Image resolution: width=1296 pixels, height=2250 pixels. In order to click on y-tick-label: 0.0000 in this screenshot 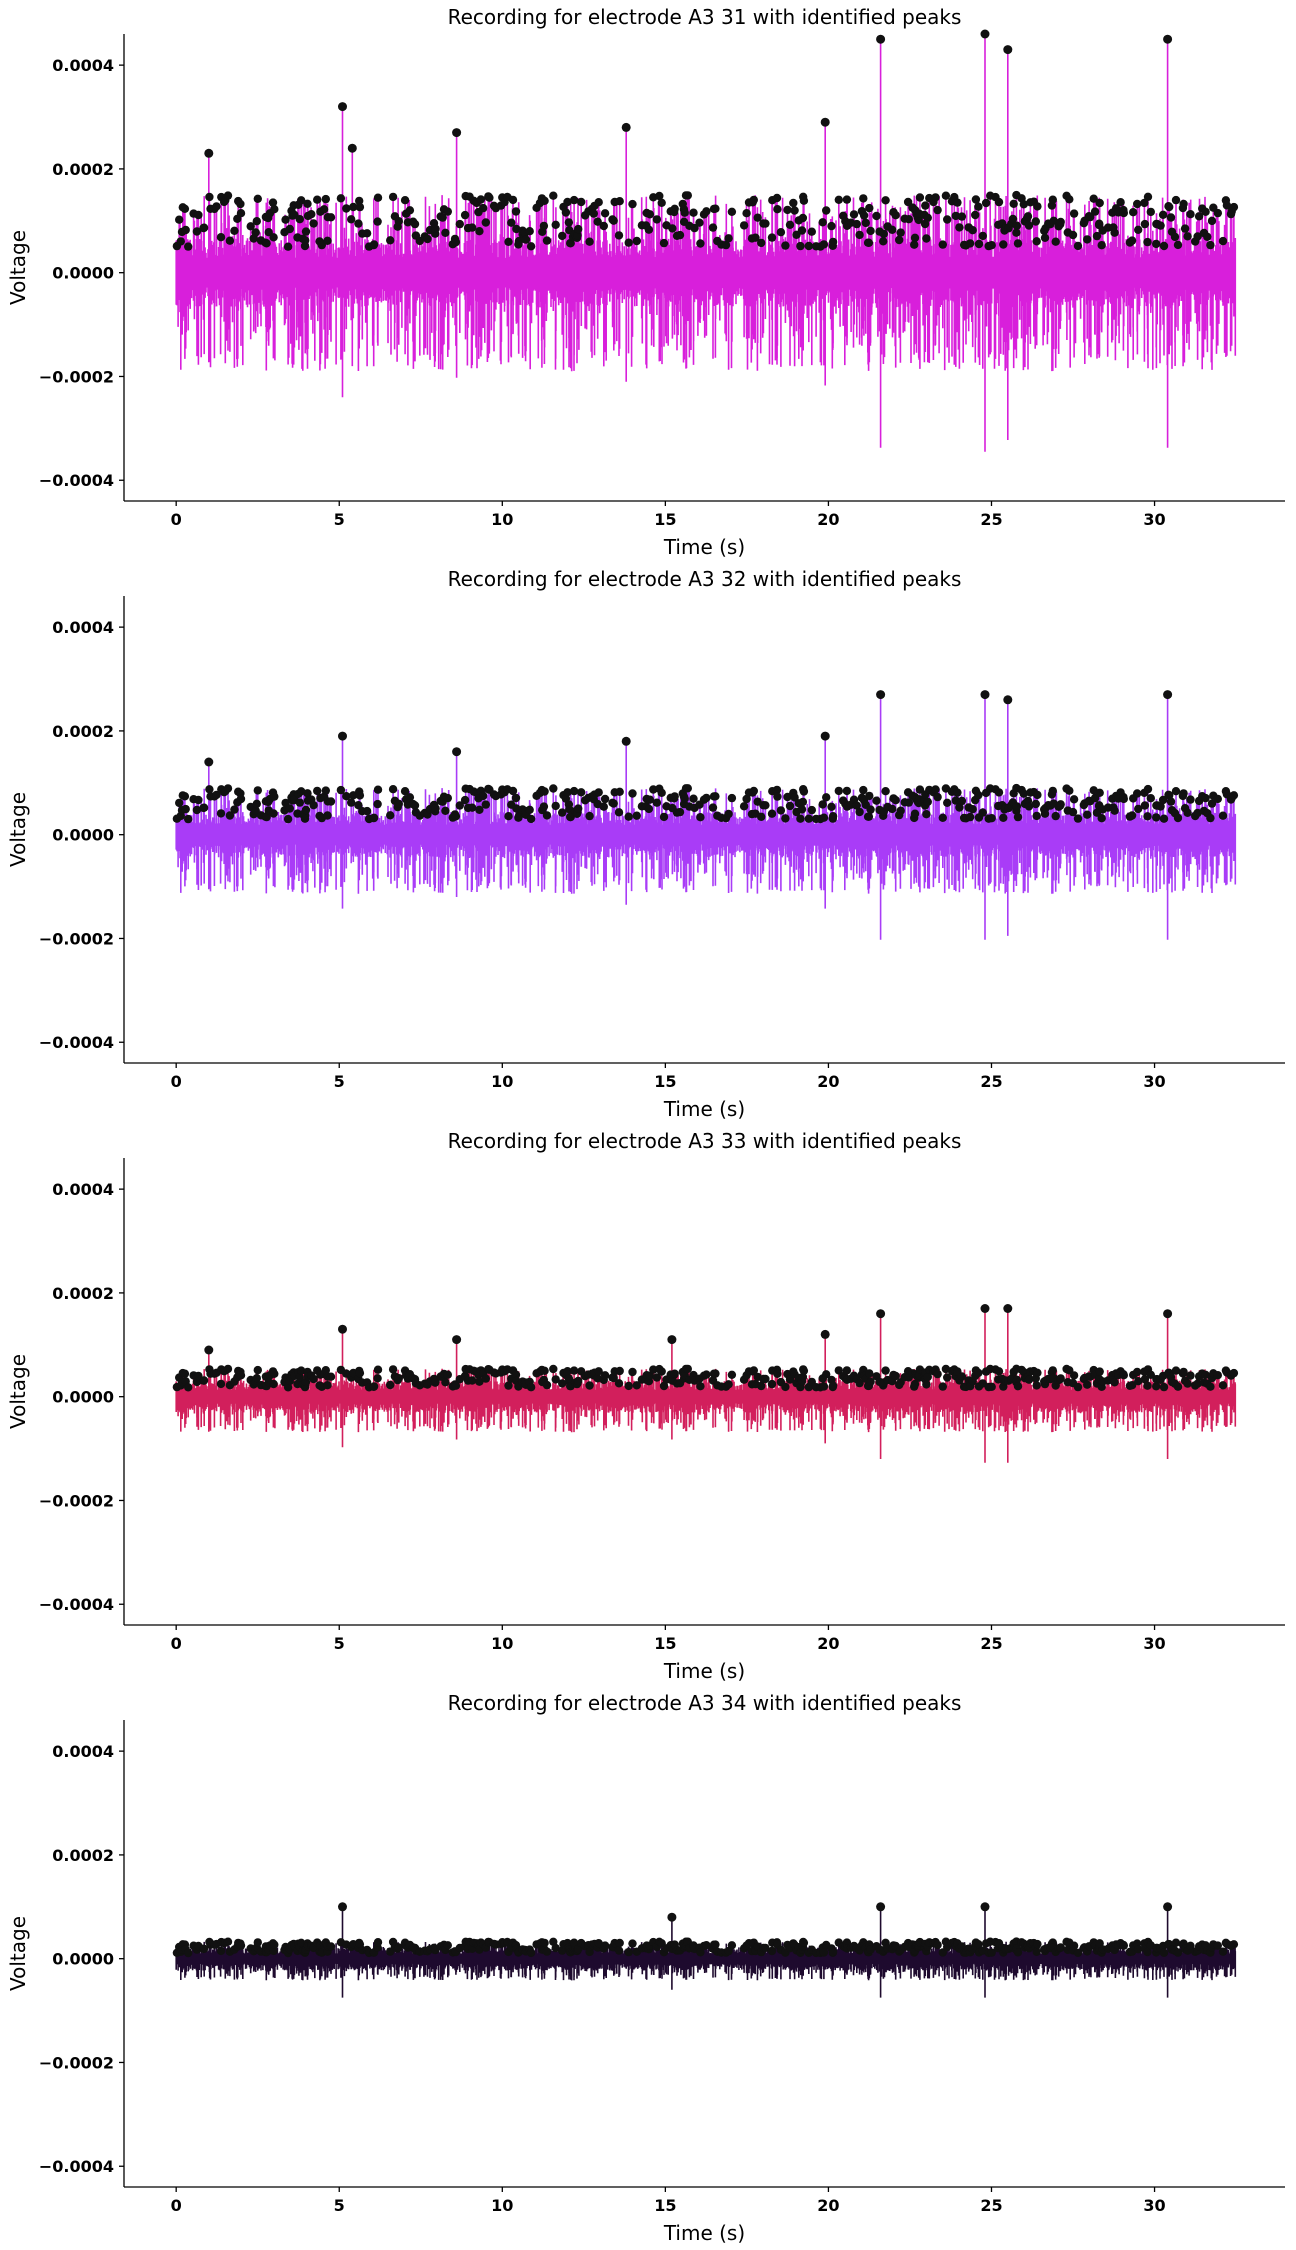, I will do `click(83, 1397)`.